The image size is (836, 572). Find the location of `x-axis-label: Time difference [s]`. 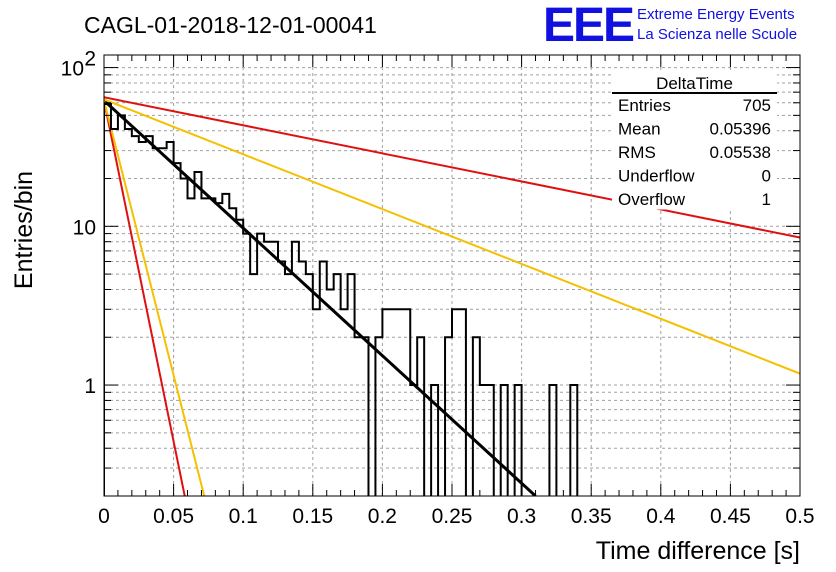

x-axis-label: Time difference [s] is located at coordinates (698, 551).